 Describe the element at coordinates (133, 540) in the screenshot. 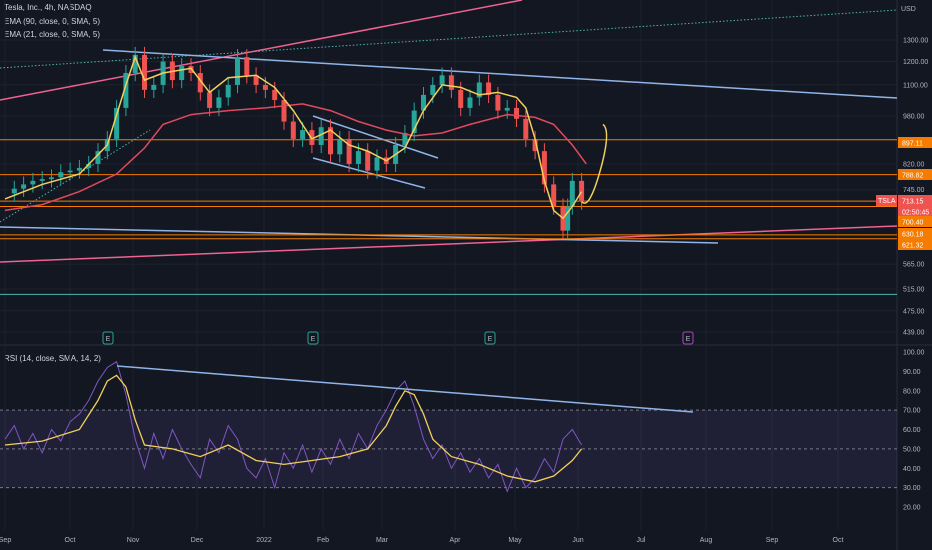

I see `time-tick-label: Nov` at that location.